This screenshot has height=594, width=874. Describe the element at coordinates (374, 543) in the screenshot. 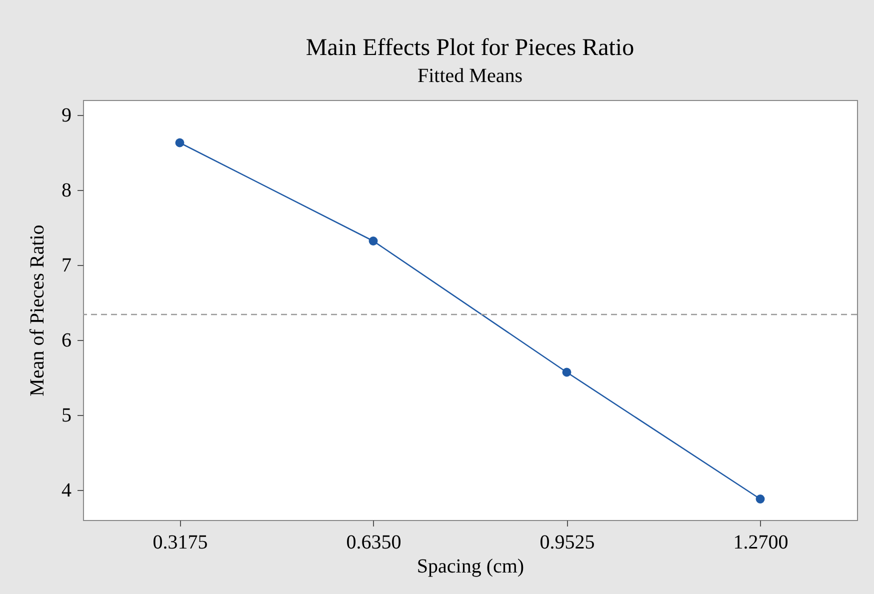

I see `x-tick-label: 0.6350` at that location.